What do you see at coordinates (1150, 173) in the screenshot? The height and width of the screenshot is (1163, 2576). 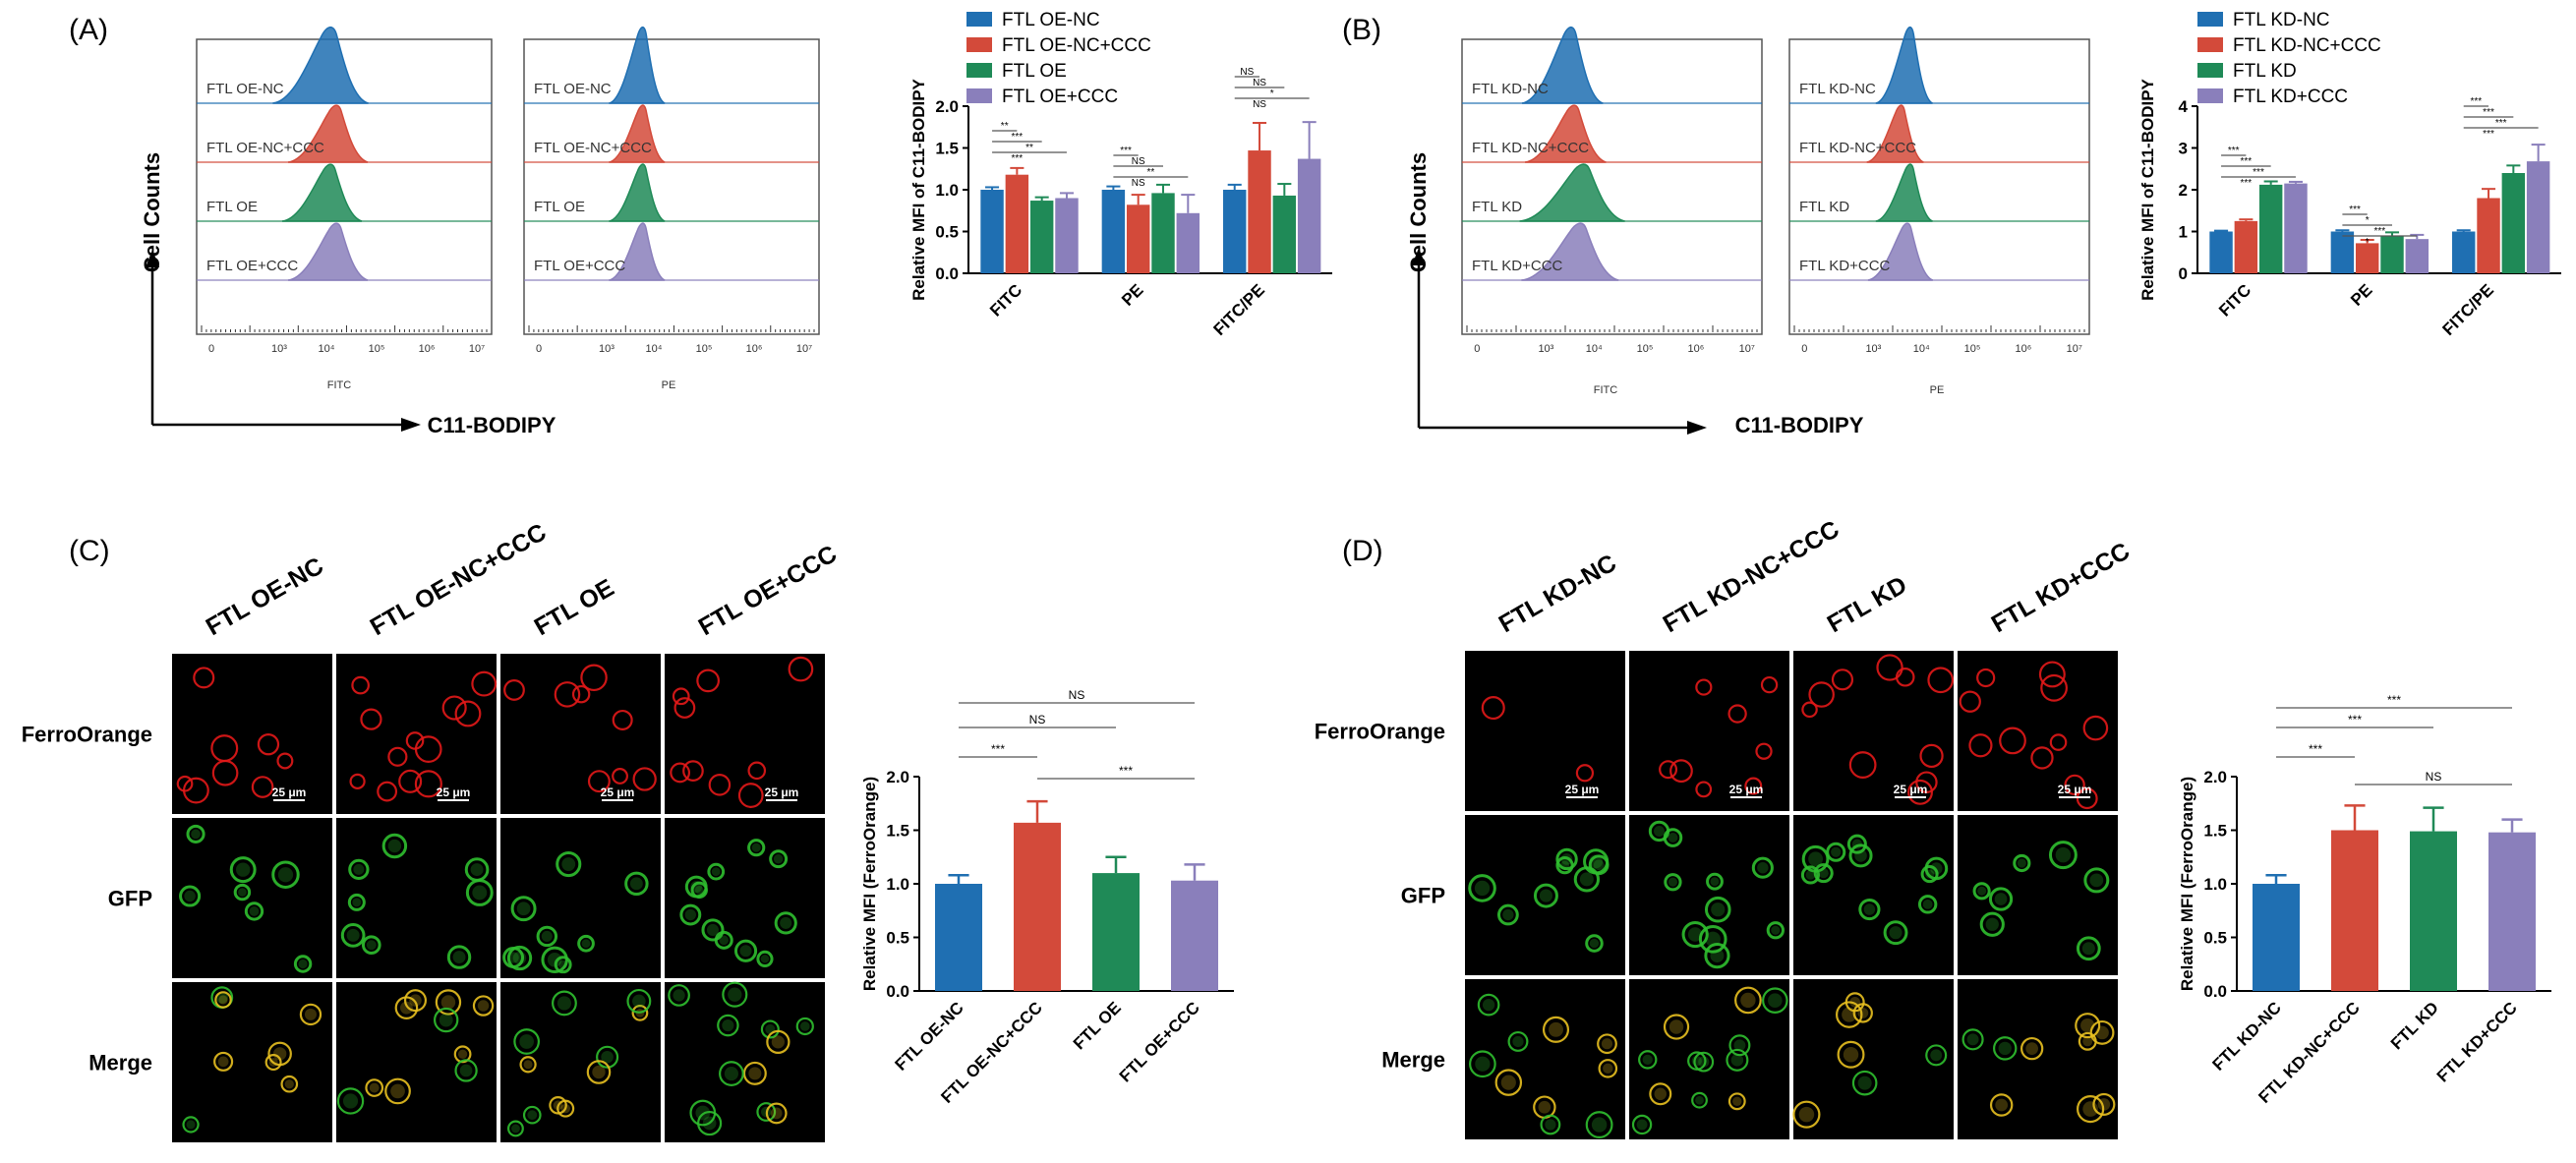 I see `significance-label: **` at bounding box center [1150, 173].